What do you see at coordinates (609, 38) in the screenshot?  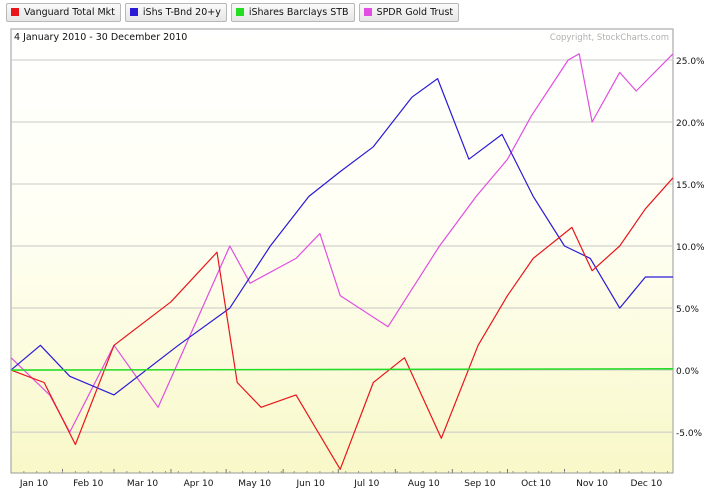 I see `copyright-label: Copyright, StockCharts.com` at bounding box center [609, 38].